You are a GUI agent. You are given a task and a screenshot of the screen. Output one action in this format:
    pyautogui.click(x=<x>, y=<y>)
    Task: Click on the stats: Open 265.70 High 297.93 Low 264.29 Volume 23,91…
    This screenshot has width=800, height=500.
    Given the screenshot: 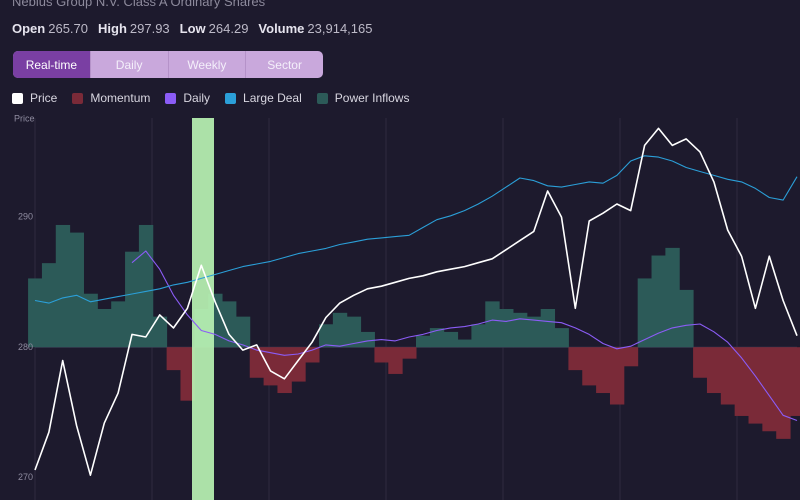 What is the action you would take?
    pyautogui.click(x=197, y=28)
    